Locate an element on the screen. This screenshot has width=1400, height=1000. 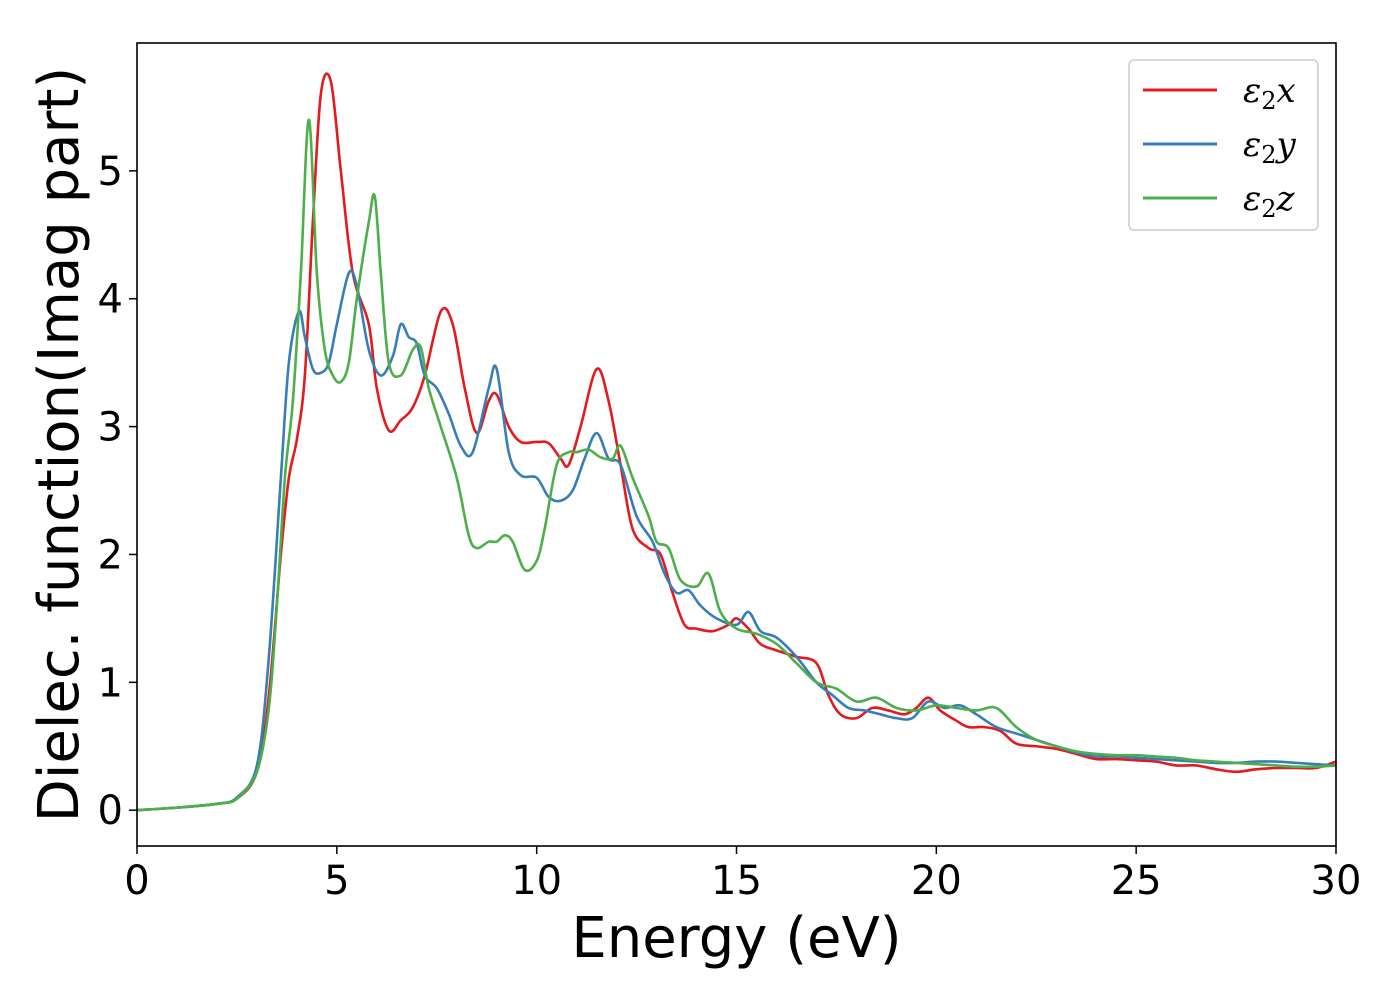
x-axis-ticks: 0 5 10 15 20 25 30 is located at coordinates (742, 875).